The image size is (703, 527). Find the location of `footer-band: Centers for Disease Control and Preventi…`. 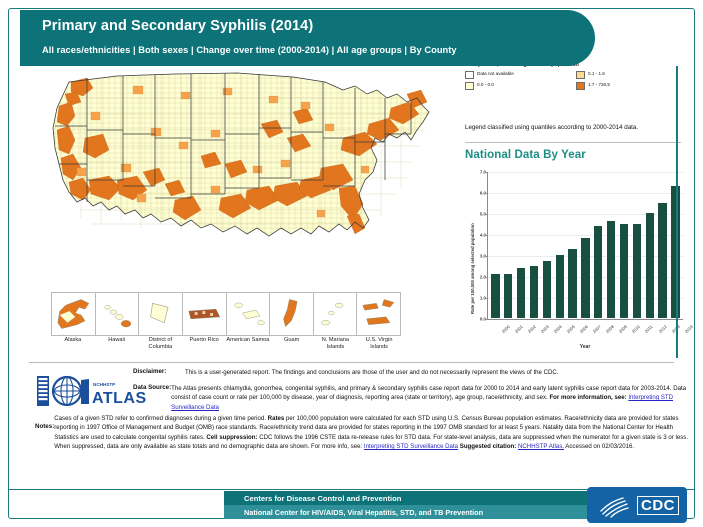

footer-band: Centers for Disease Control and Preventi… is located at coordinates (434, 505).